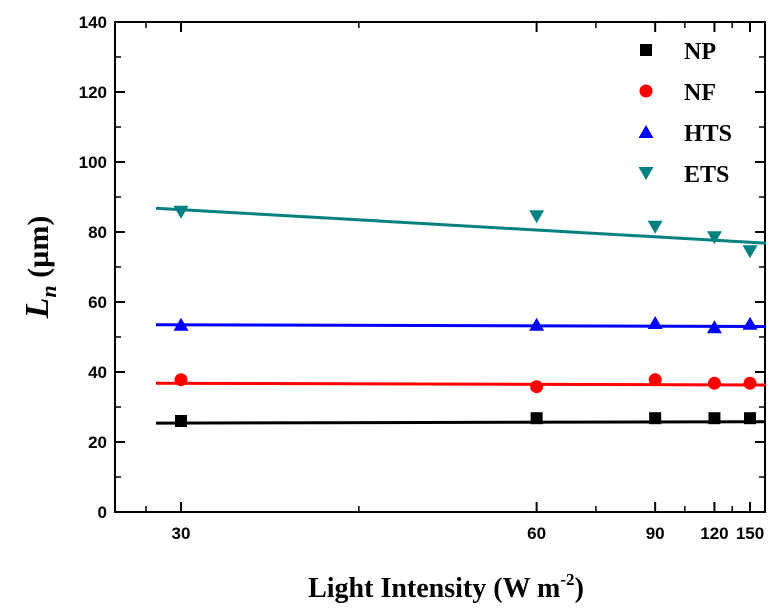  I want to click on y-axis-sub: n, so click(48, 291).